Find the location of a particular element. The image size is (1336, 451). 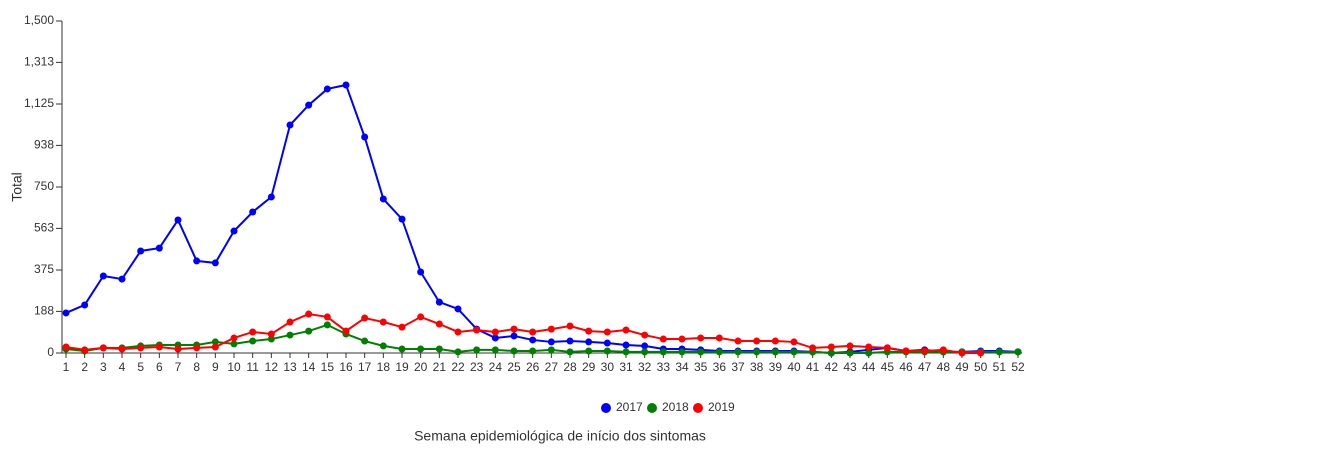

x-tick-label: 30 is located at coordinates (608, 367).